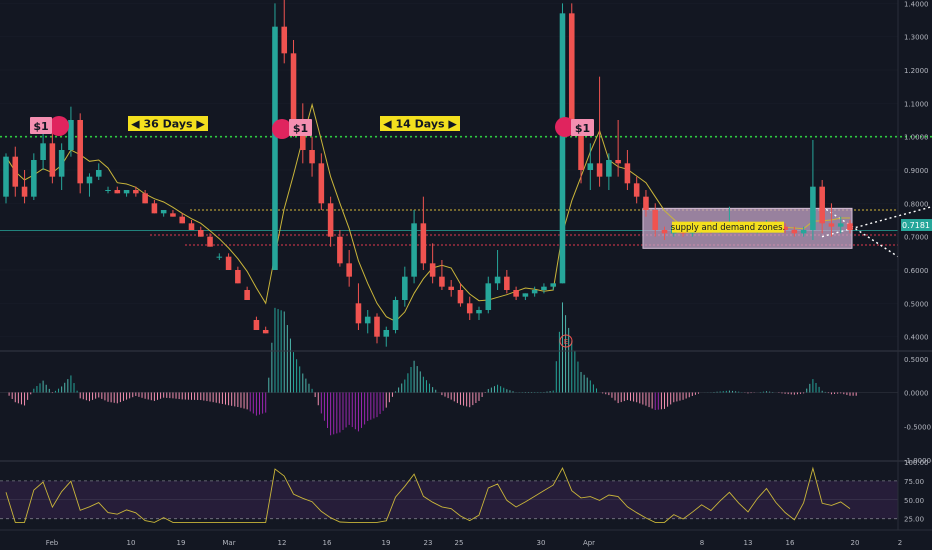 The height and width of the screenshot is (550, 932). Describe the element at coordinates (917, 461) in the screenshot. I see `osc-tick-label: -1.0000` at that location.